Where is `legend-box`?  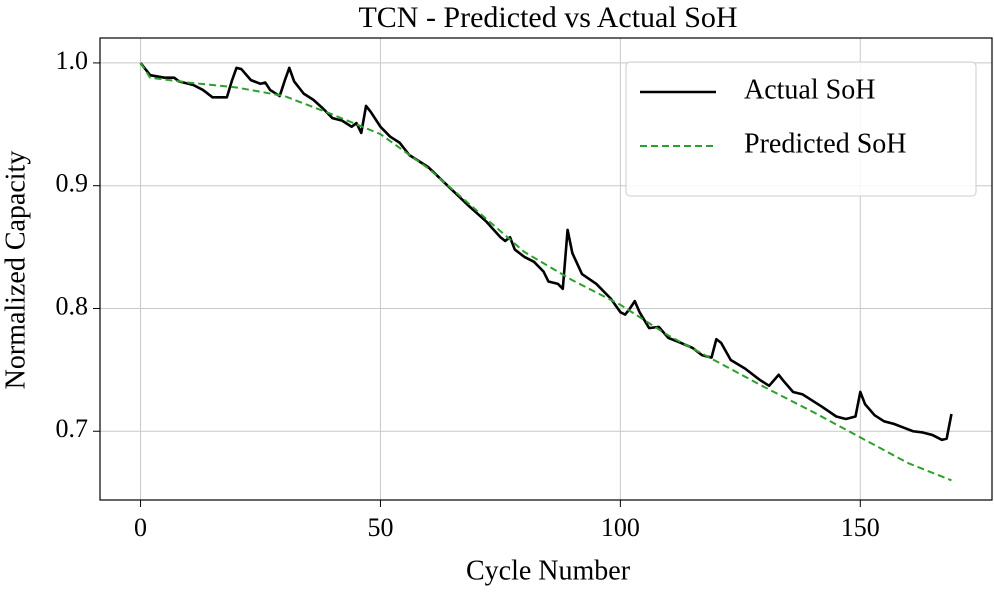 legend-box is located at coordinates (801, 129).